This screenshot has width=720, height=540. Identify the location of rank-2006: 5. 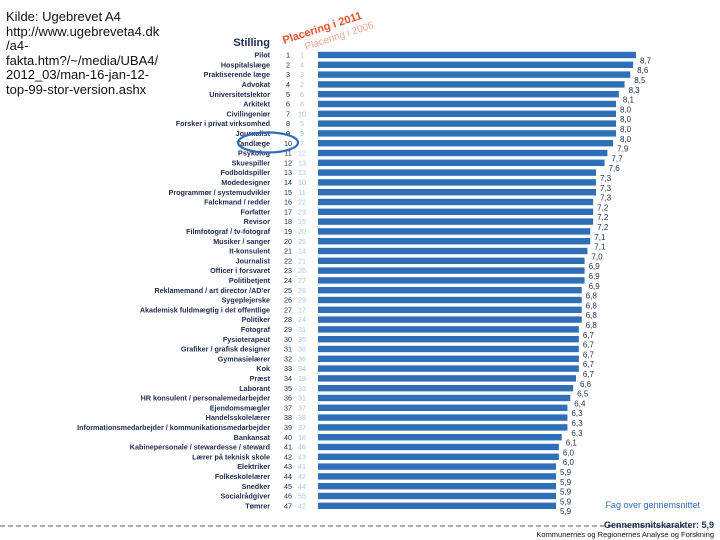
(302, 123).